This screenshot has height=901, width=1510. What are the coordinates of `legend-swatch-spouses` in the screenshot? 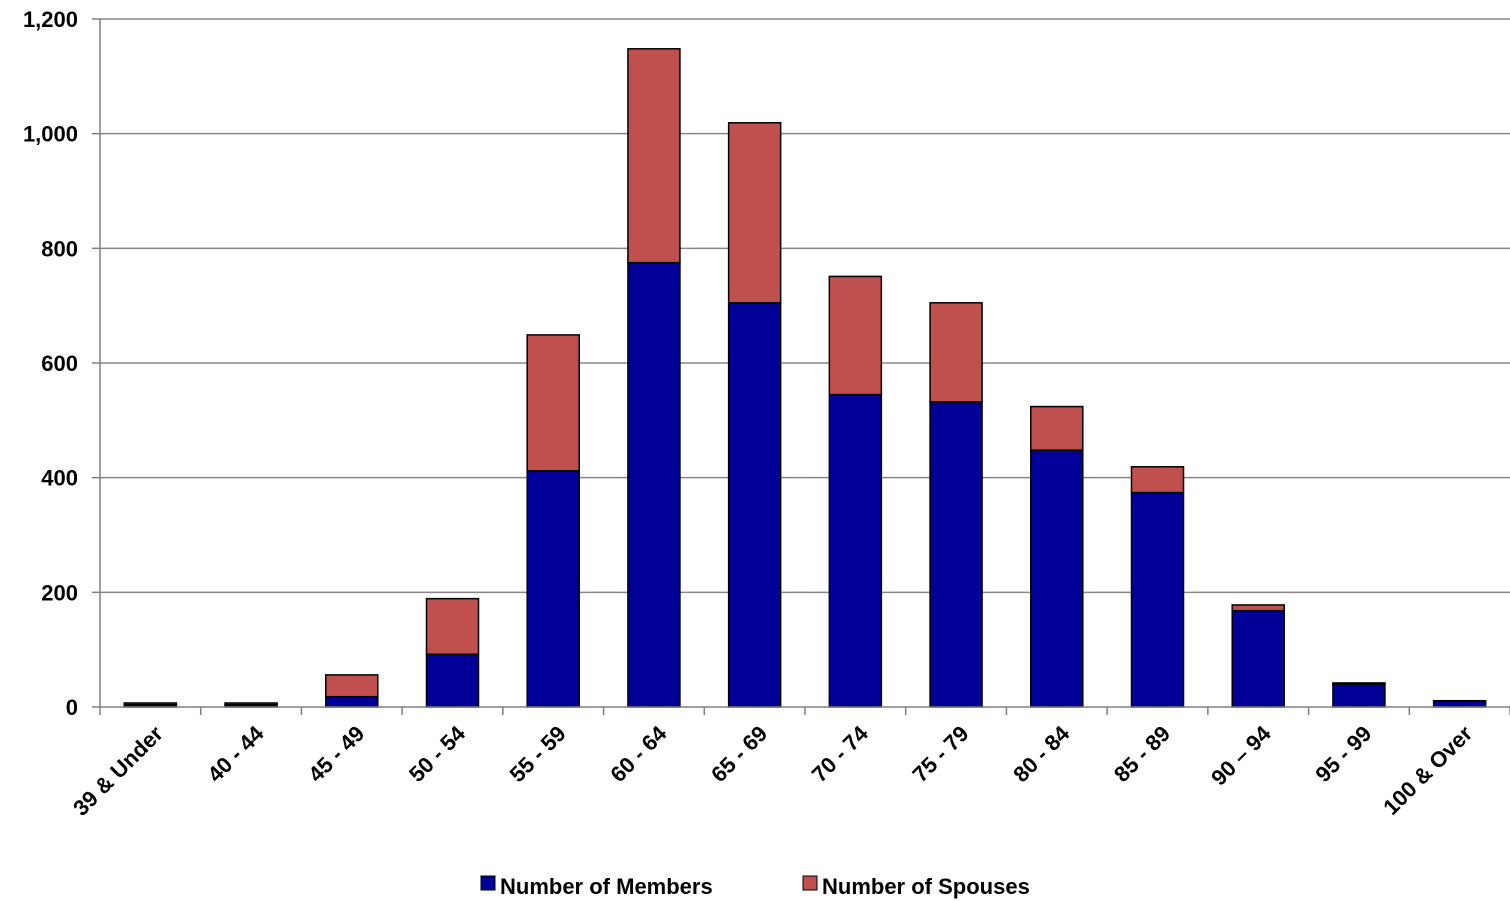 It's located at (810, 883).